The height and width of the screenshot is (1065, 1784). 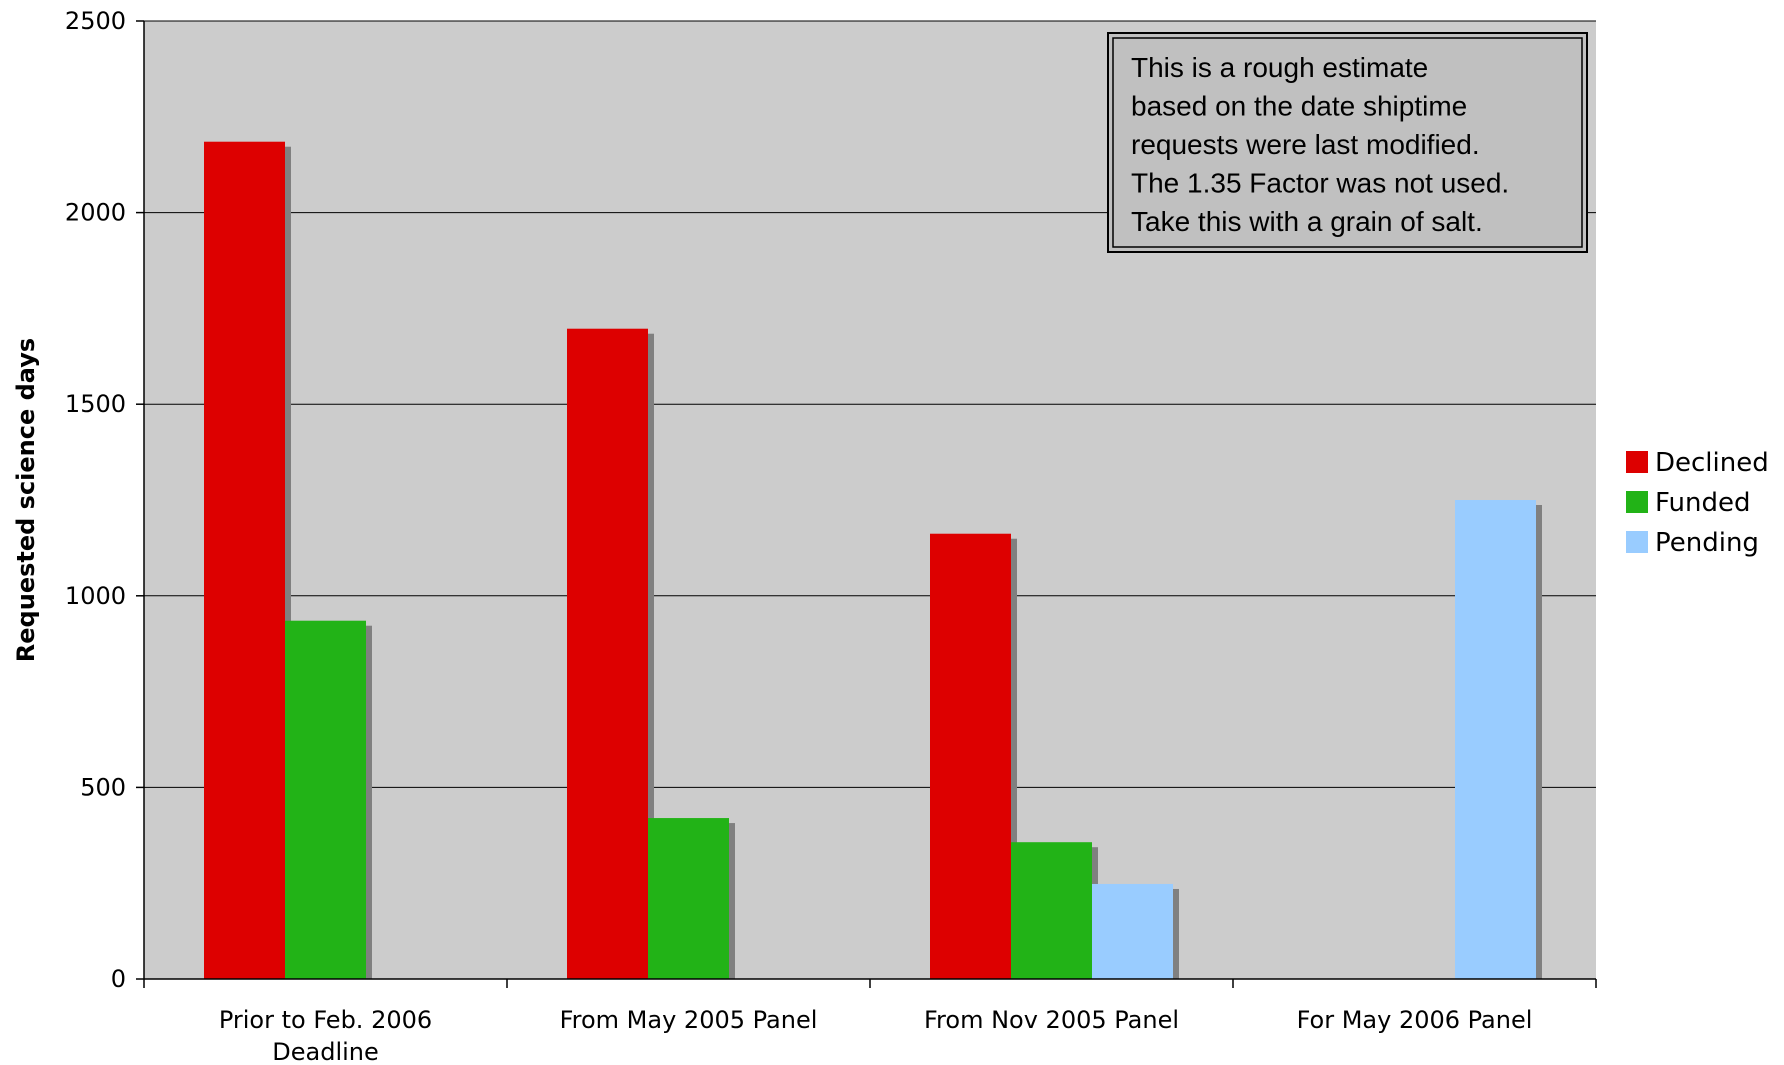 I want to click on x-category-label: From Nov 2005 Panel, so click(x=1051, y=1020).